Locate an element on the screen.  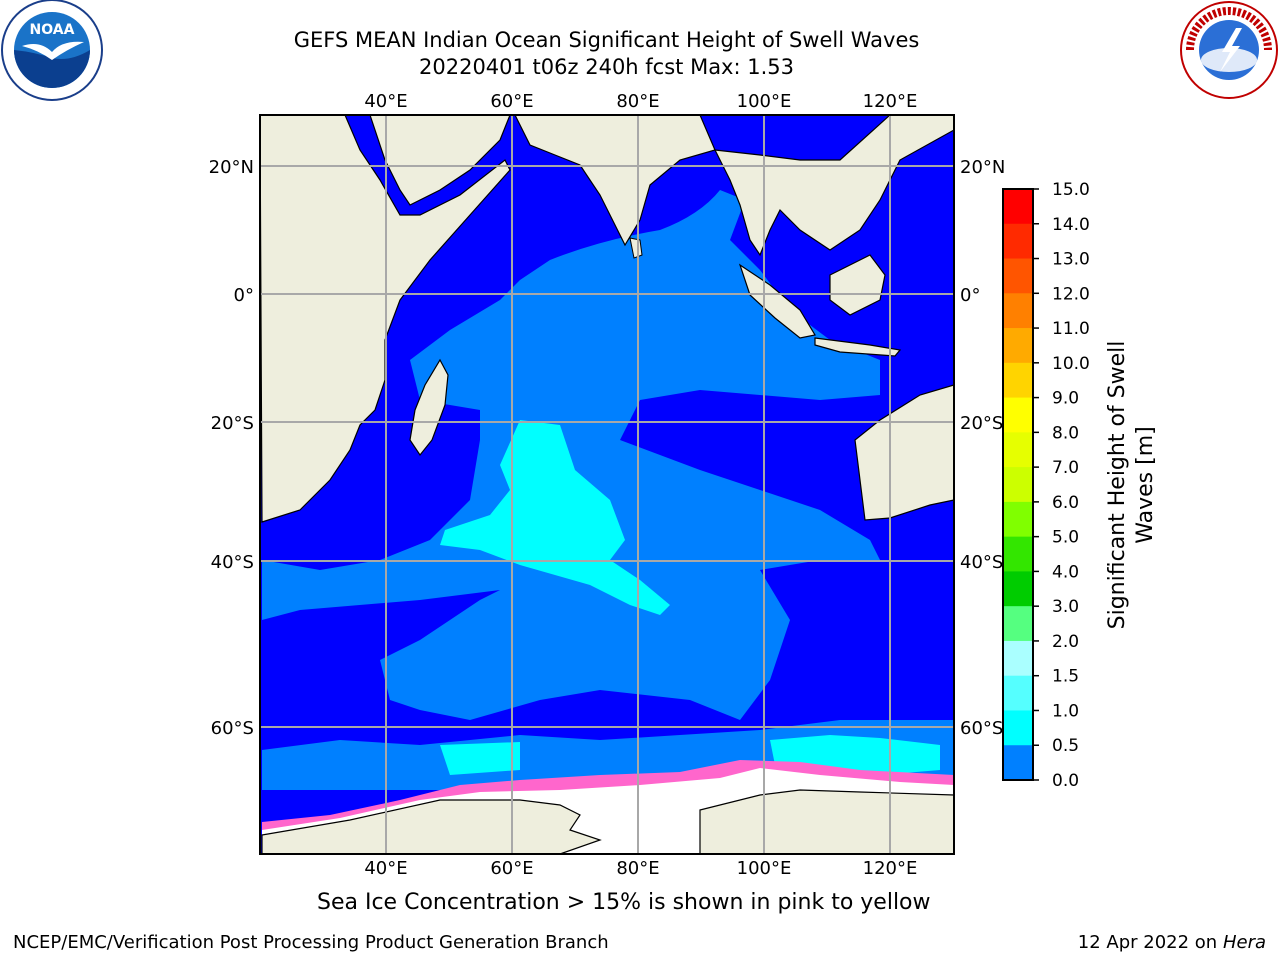
footer-date-text: 12 Apr 2022 on is located at coordinates (1147, 942).